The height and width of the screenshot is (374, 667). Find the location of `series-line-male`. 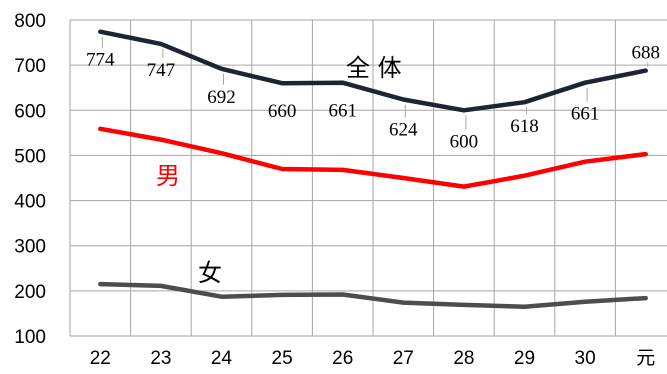

series-line-male is located at coordinates (373, 157).